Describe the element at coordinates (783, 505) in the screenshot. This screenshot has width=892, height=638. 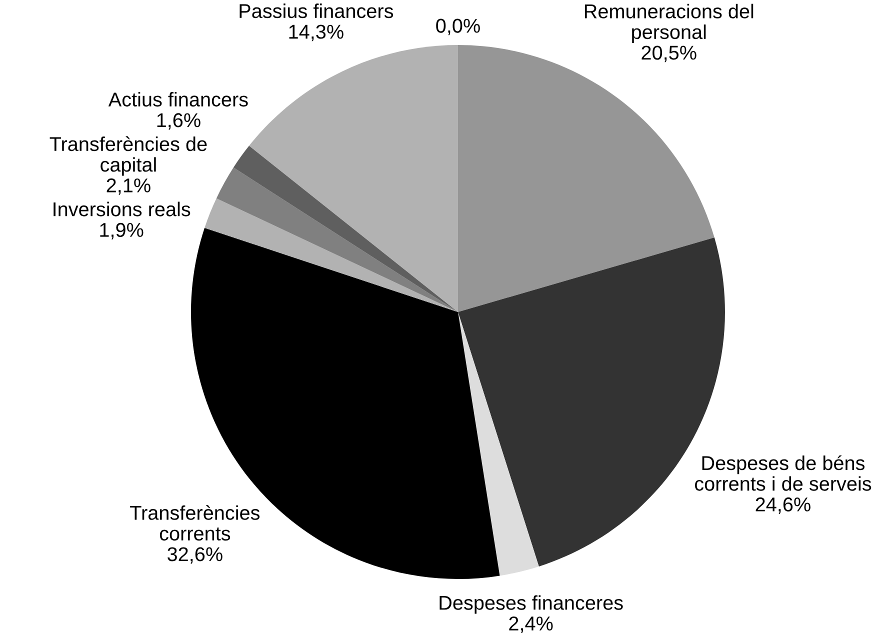
I see `data-label: 24,6%` at that location.